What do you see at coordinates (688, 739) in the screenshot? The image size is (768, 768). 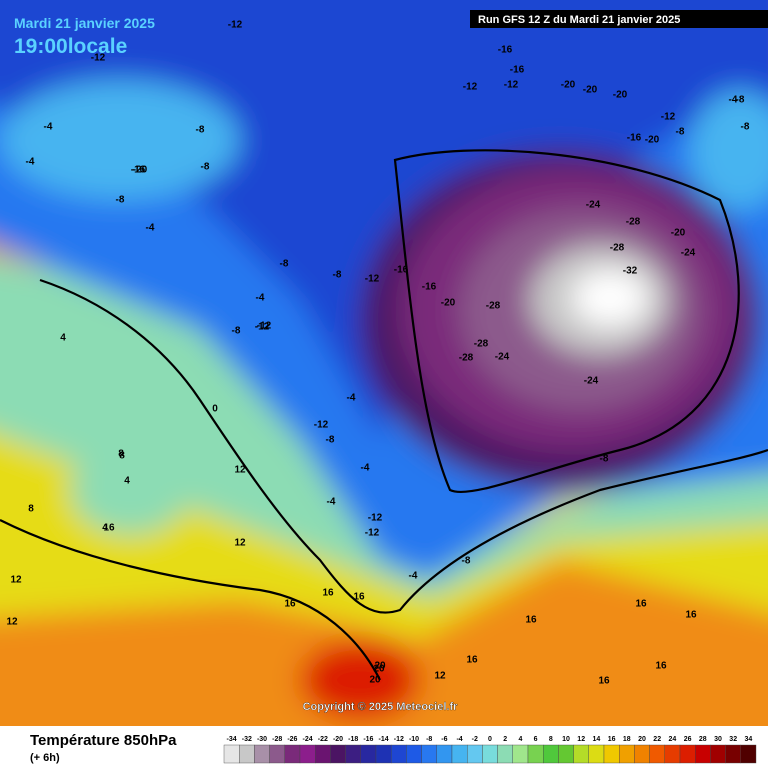 I see `colorbar-tick-label: 26` at bounding box center [688, 739].